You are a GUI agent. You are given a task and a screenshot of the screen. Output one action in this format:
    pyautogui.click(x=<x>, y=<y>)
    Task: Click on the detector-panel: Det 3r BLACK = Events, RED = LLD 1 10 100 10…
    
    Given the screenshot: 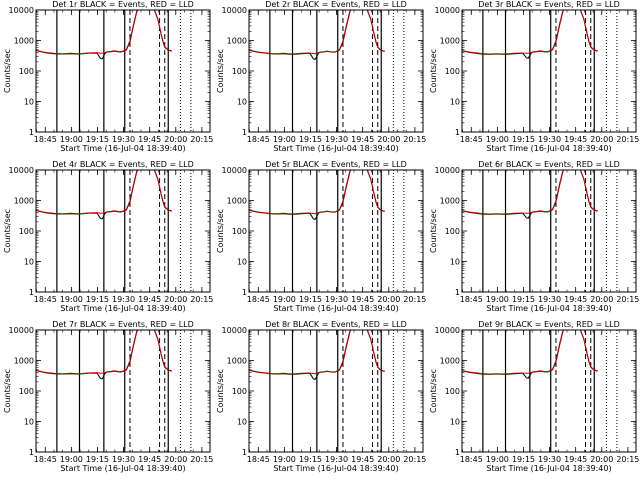 What is the action you would take?
    pyautogui.click(x=532, y=82)
    